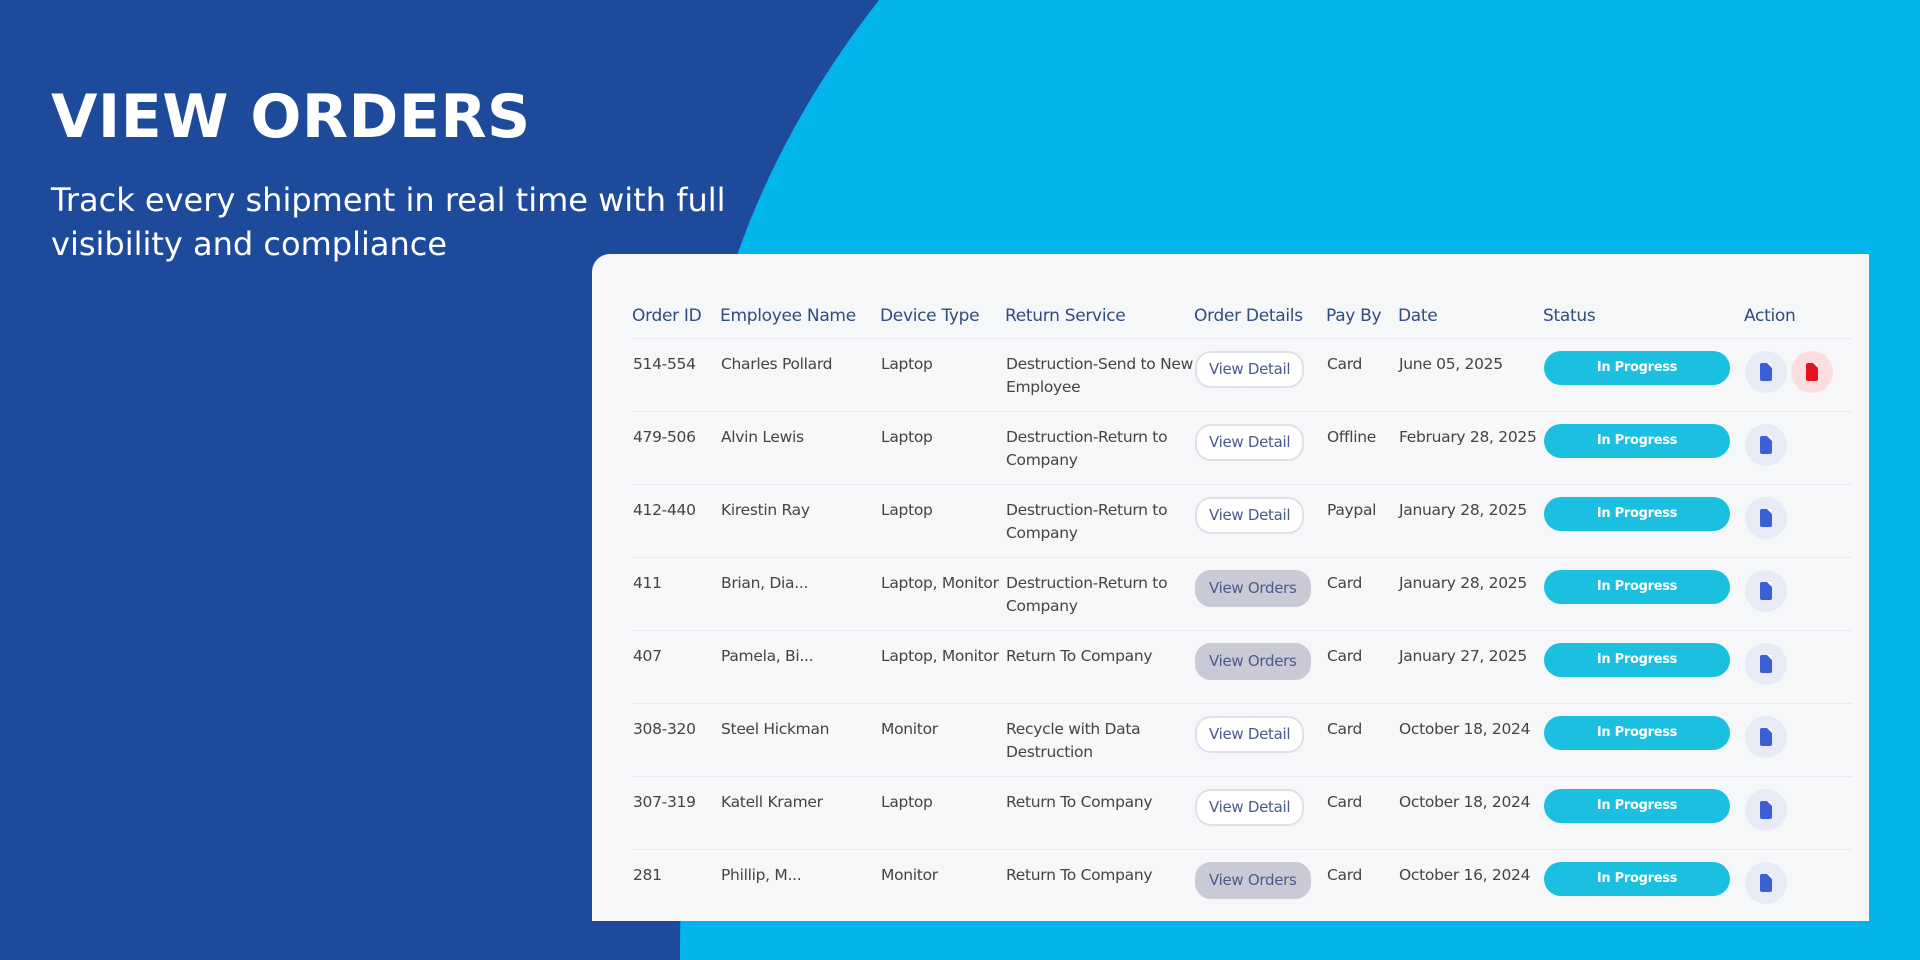 The height and width of the screenshot is (960, 1920). What do you see at coordinates (1099, 740) in the screenshot?
I see `return-service: Recycle with Data Destruction` at bounding box center [1099, 740].